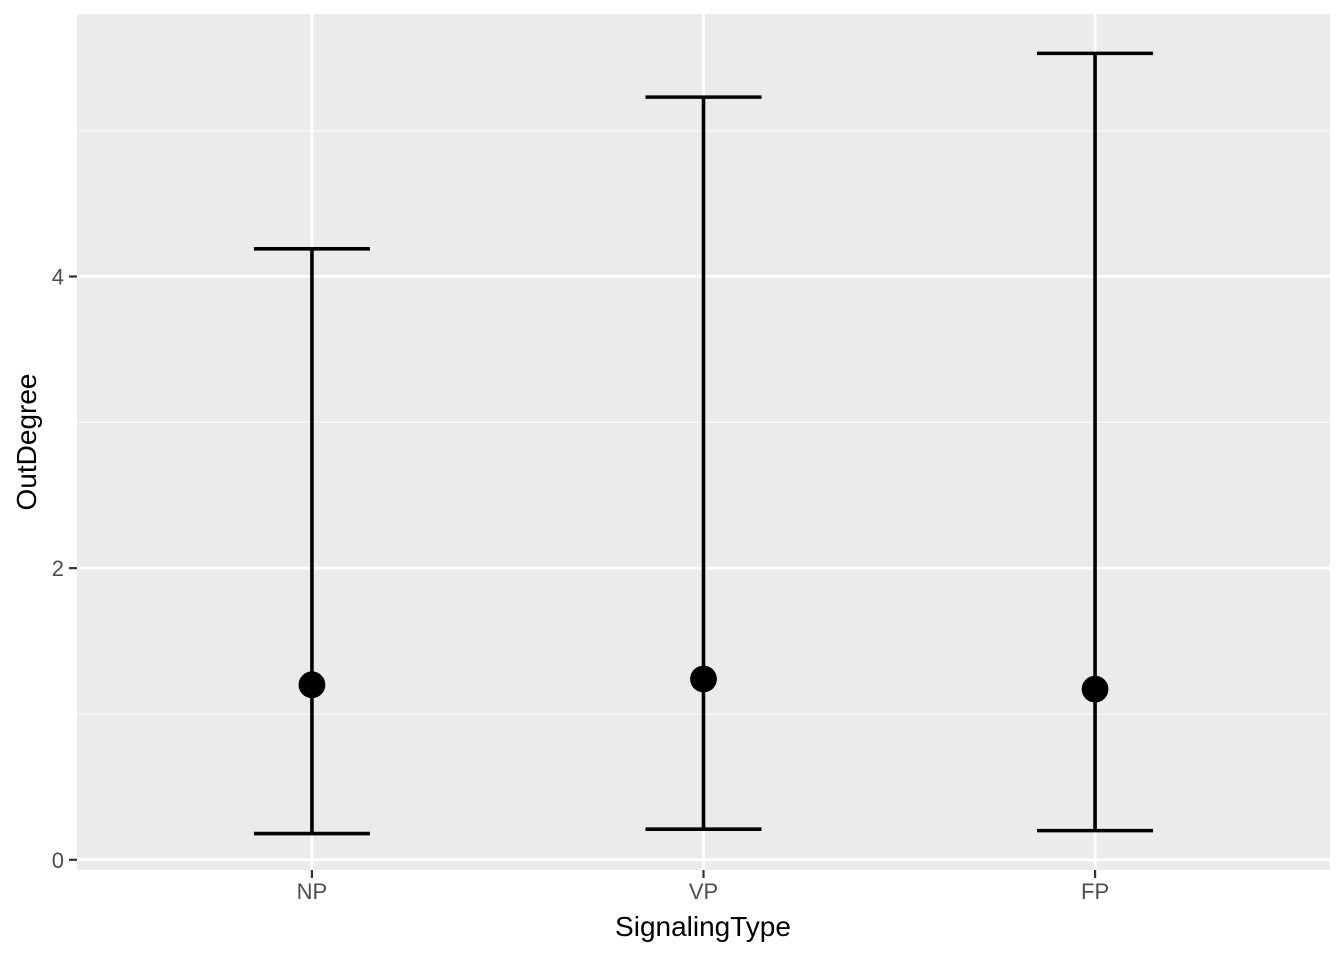 The width and height of the screenshot is (1344, 960). I want to click on y-tick-label: 0, so click(58, 860).